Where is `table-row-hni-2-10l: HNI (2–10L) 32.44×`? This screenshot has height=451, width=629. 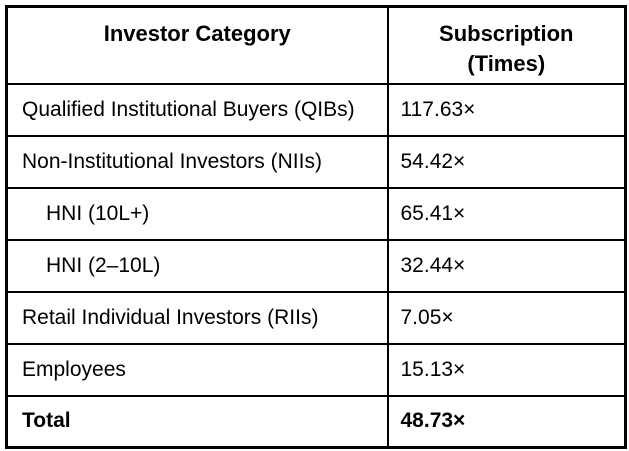
table-row-hni-2-10l: HNI (2–10L) 32.44× is located at coordinates (316, 265).